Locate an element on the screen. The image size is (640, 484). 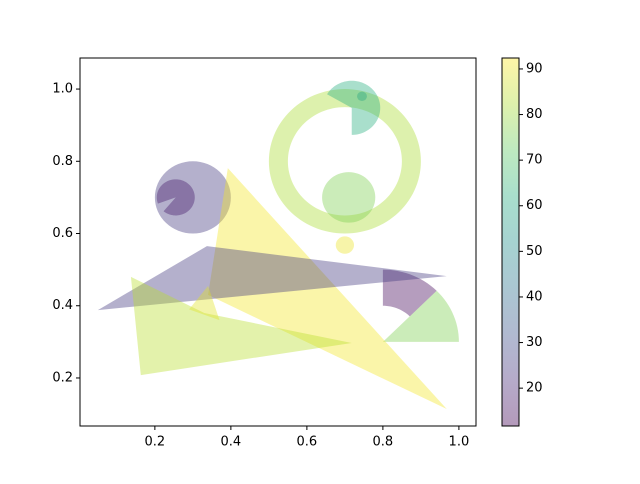
y-tick-label: 1.0 is located at coordinates (62, 89).